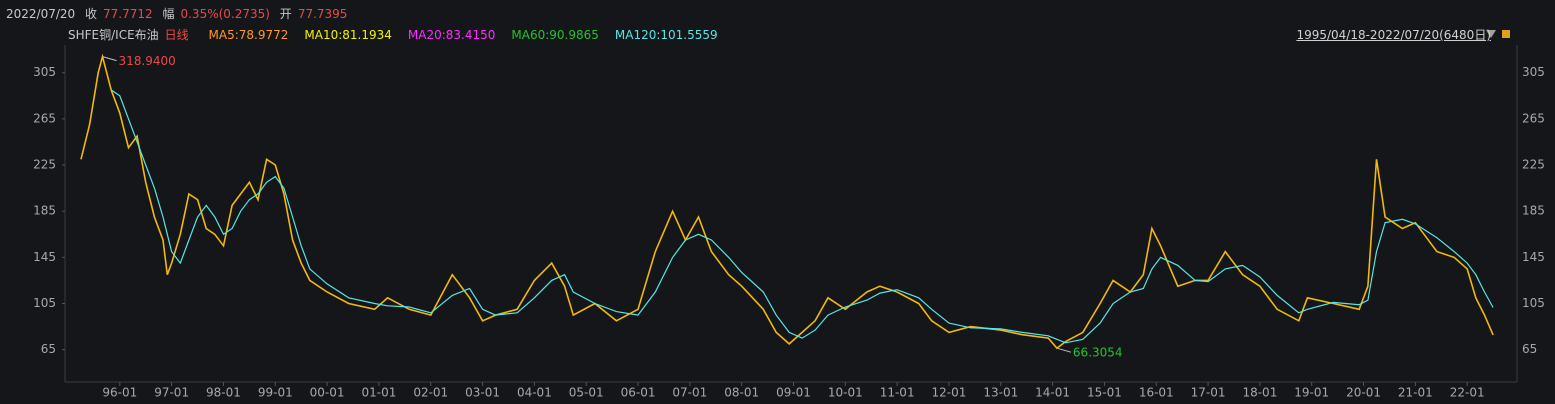 Image resolution: width=1555 pixels, height=404 pixels. Describe the element at coordinates (897, 393) in the screenshot. I see `x-tick-label: 11-01` at that location.